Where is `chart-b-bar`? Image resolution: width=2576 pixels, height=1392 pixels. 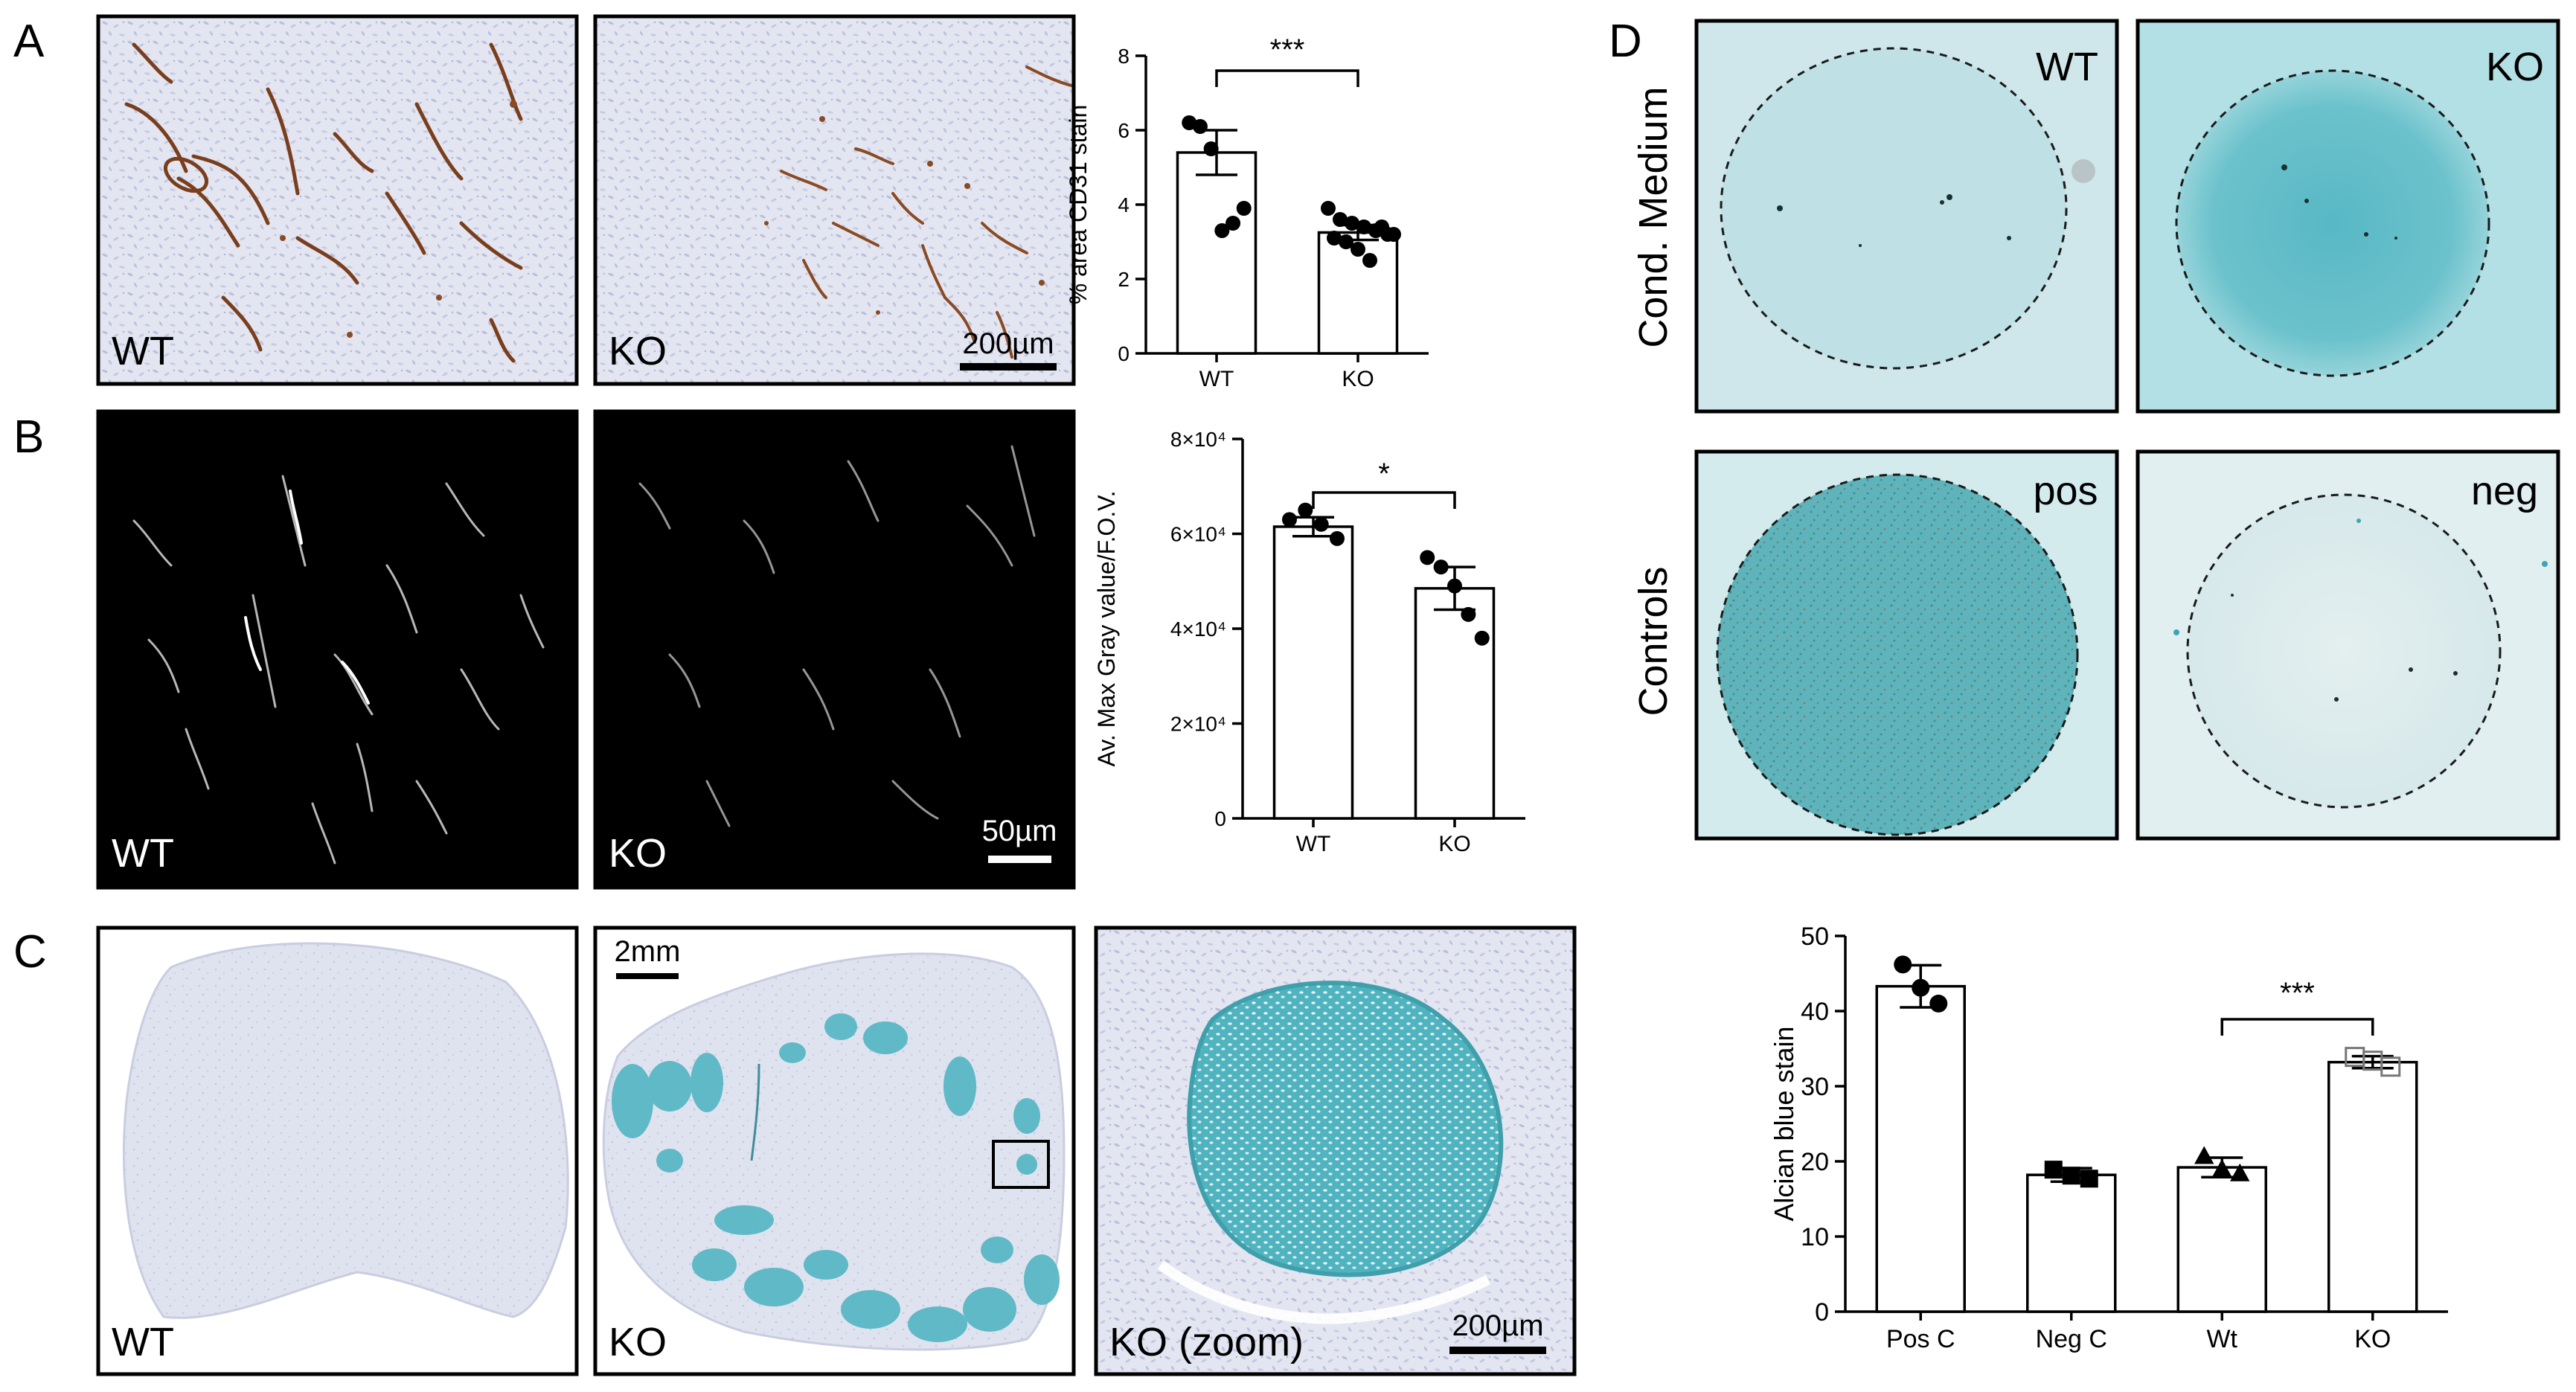 chart-b-bar is located at coordinates (1313, 672).